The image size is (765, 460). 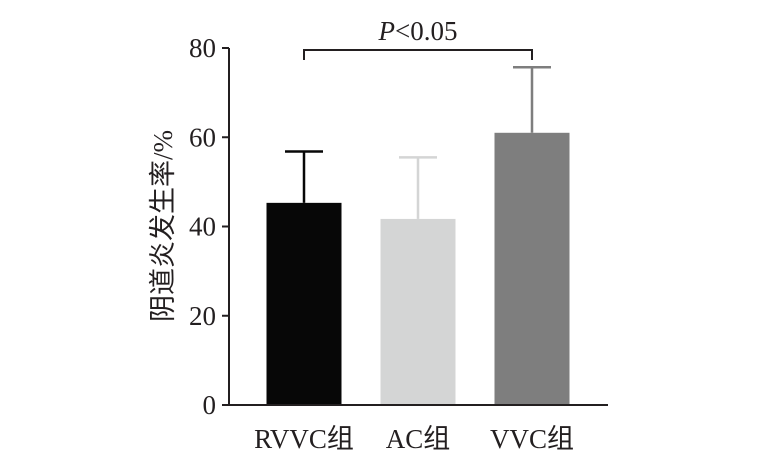 I want to click on significance-annotation: P<0.05, so click(x=418, y=38).